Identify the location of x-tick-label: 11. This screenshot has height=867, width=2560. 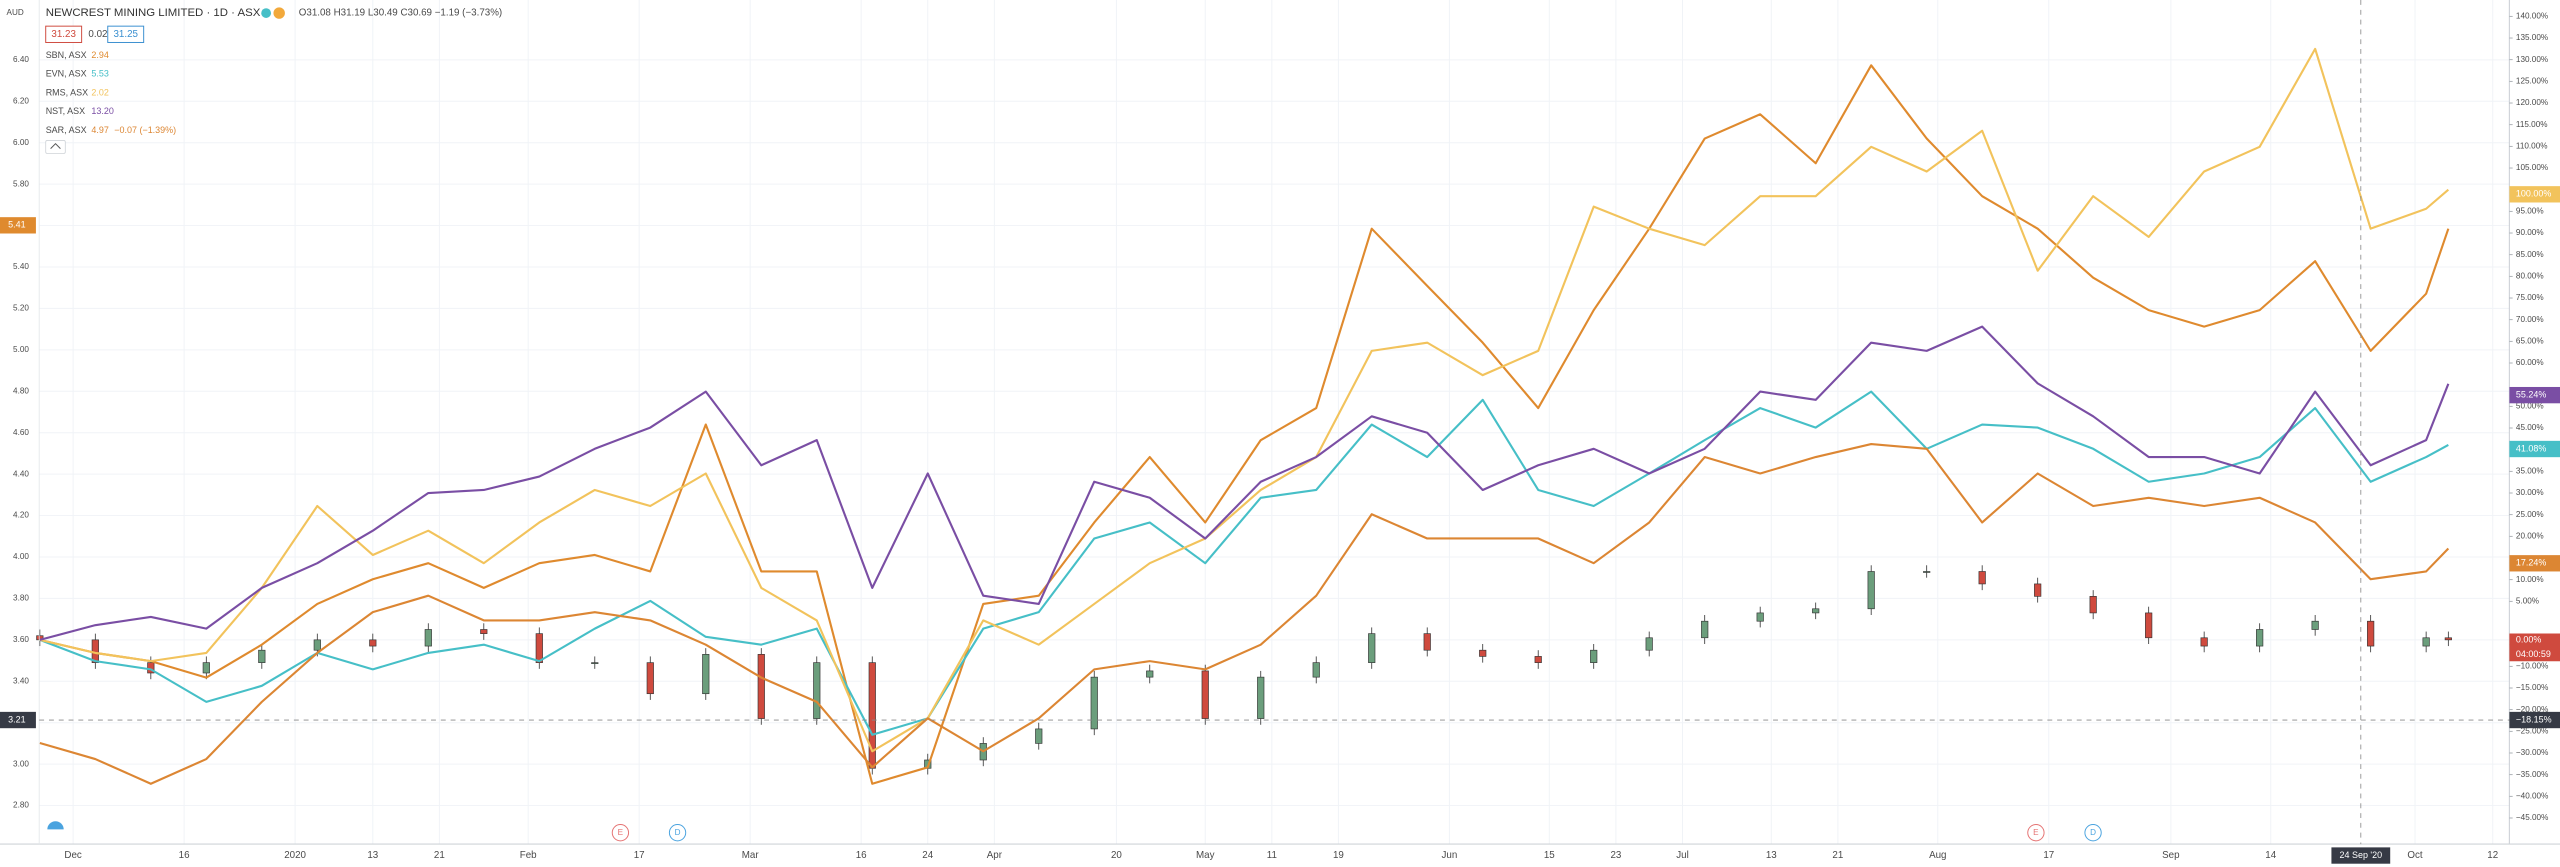
(1272, 855).